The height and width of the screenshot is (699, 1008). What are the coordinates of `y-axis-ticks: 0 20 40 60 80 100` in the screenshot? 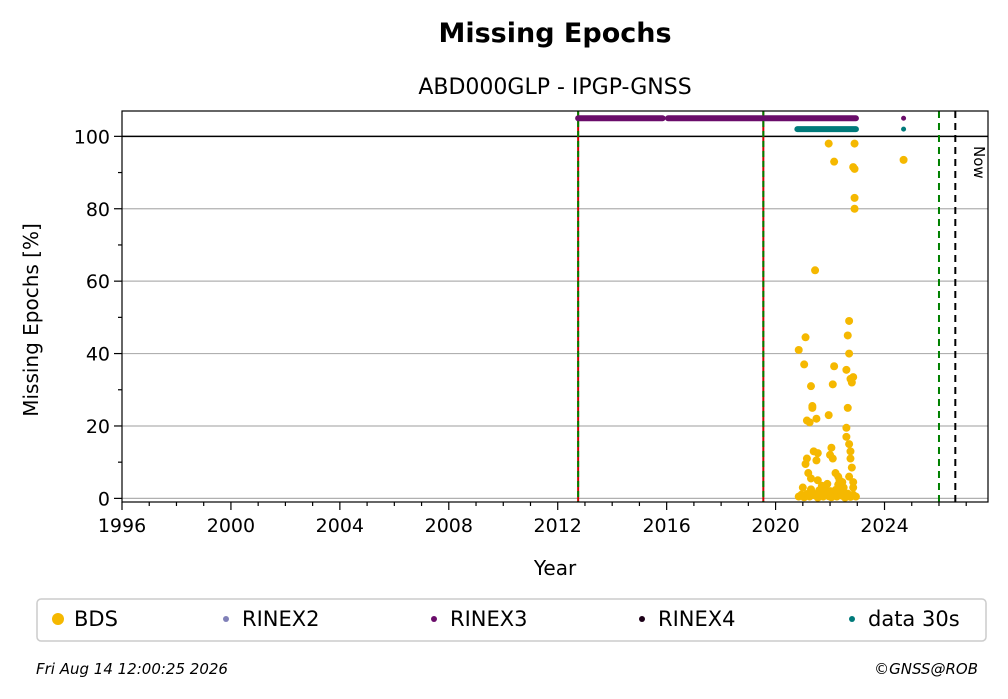 It's located at (98, 318).